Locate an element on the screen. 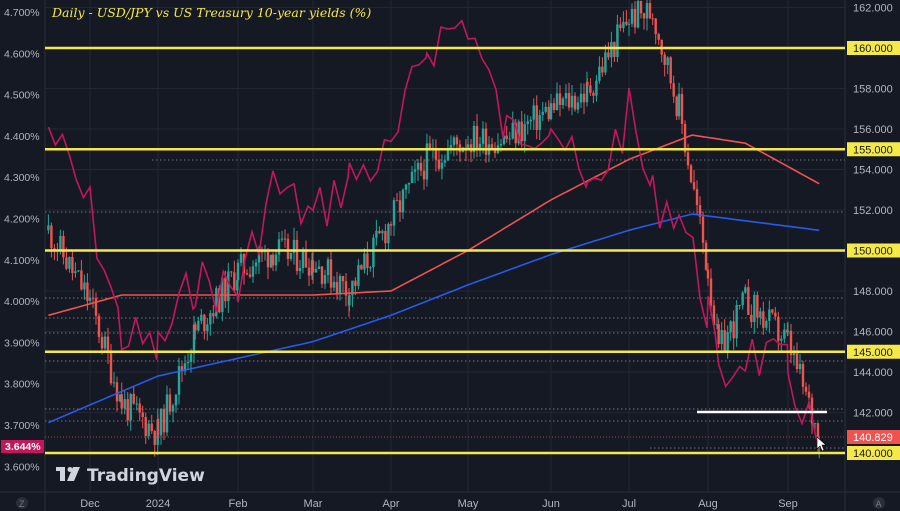  right-axis-tick: 148.000 is located at coordinates (873, 292).